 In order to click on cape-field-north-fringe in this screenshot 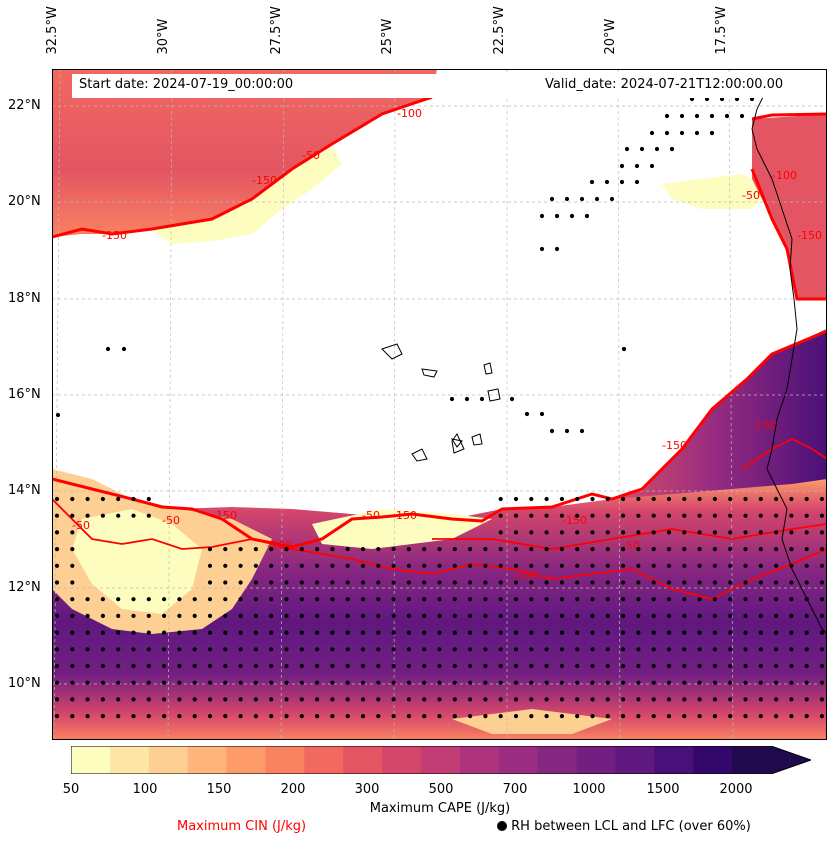, I will do `click(247, 195)`.